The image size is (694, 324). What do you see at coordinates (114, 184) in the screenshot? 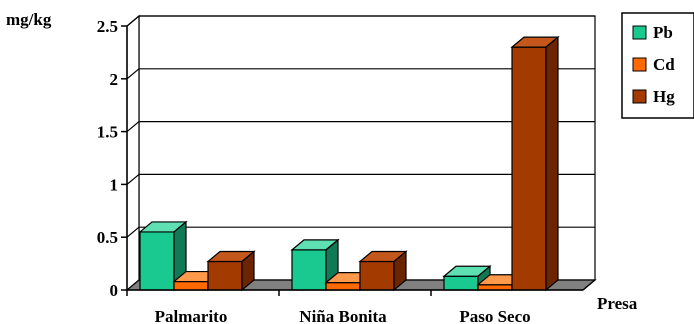
I see `y-tick-label: 1` at bounding box center [114, 184].